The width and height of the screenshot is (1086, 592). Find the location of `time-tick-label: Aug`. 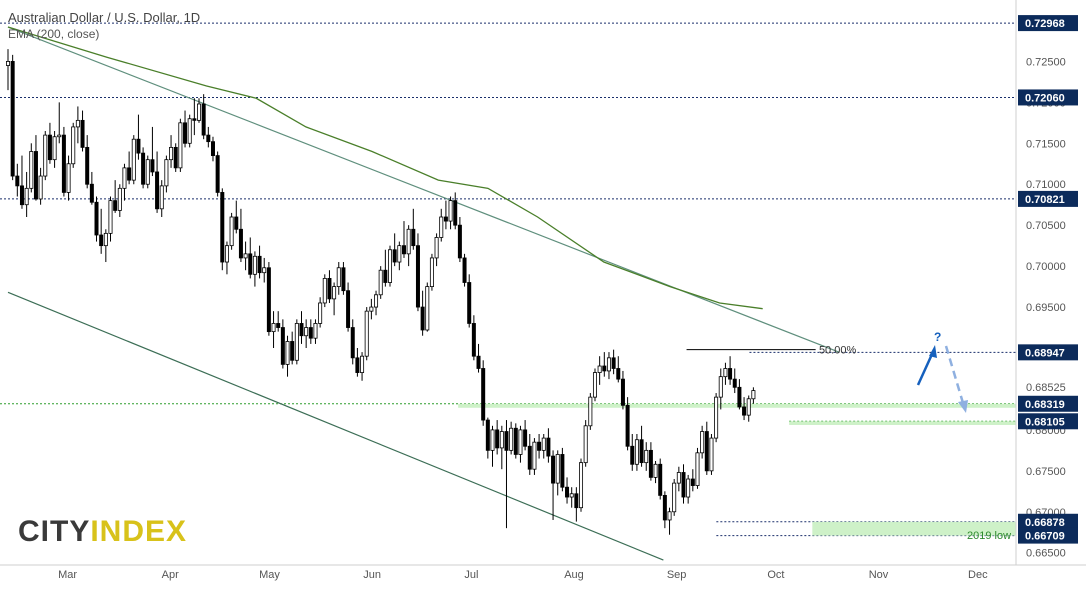

time-tick-label: Aug is located at coordinates (574, 575).